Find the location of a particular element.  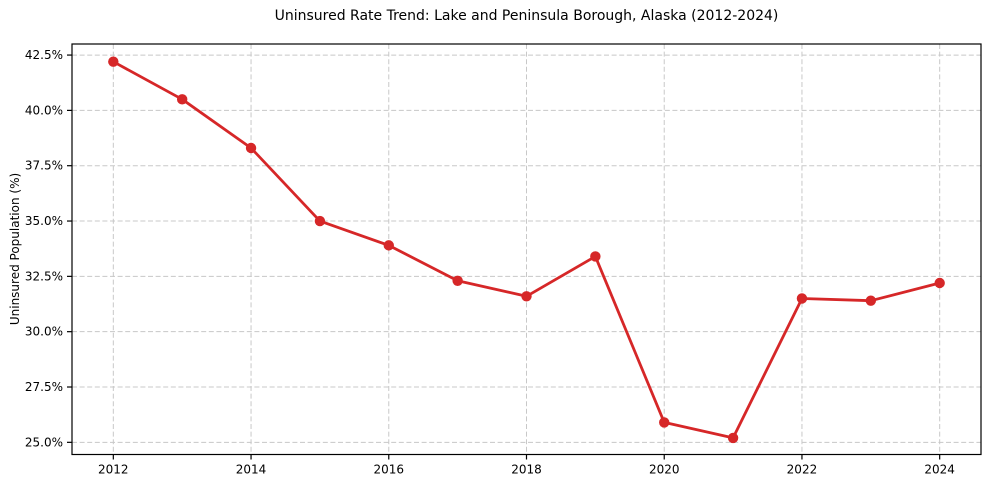

x-tick-label: 2018 is located at coordinates (526, 470).